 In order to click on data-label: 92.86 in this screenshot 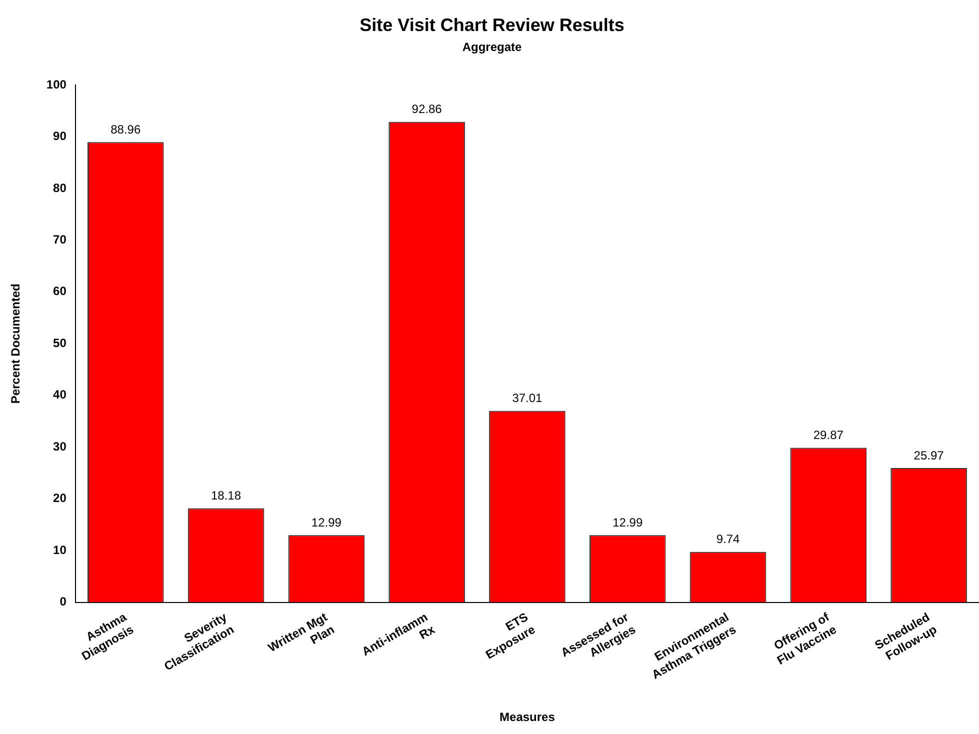, I will do `click(427, 109)`.